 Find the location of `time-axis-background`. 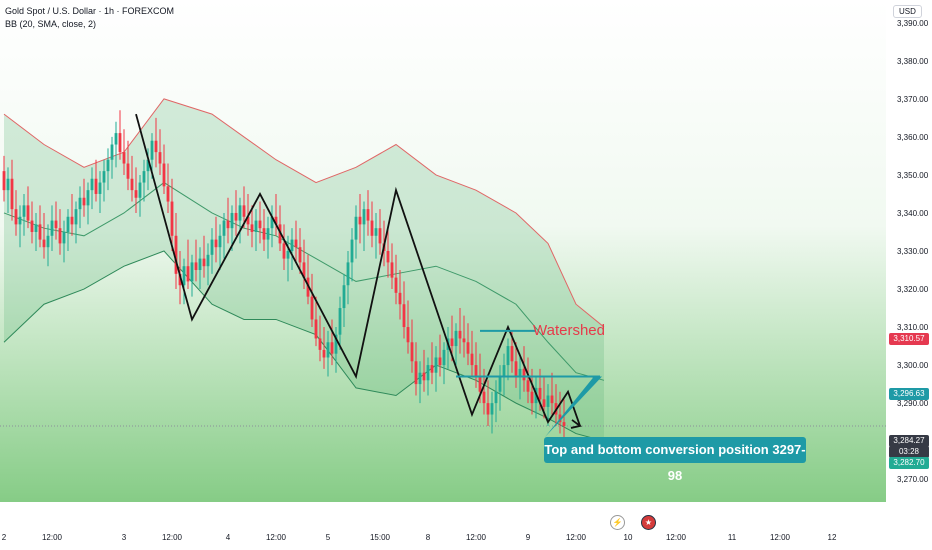

time-axis-background is located at coordinates (443, 526).